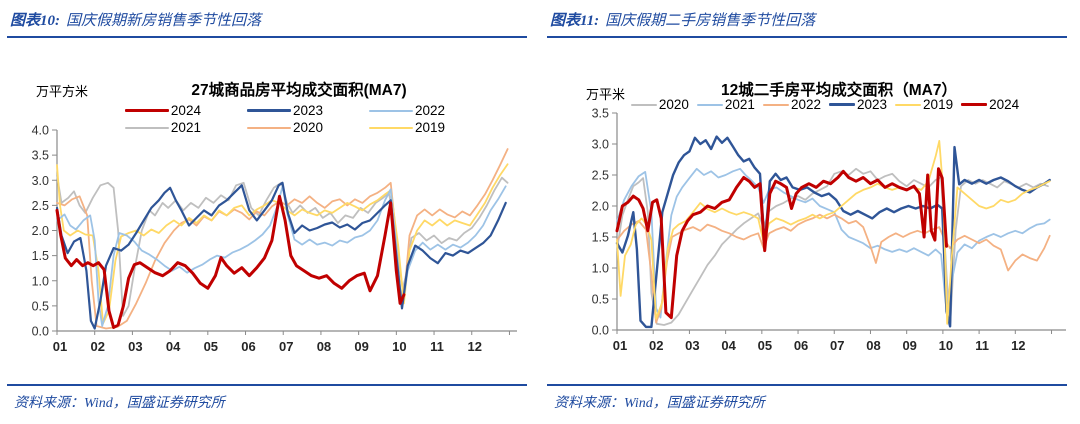 The height and width of the screenshot is (424, 1080). Describe the element at coordinates (299, 90) in the screenshot. I see `chart-title: 27城商品房平均成交面积(MA7)` at that location.